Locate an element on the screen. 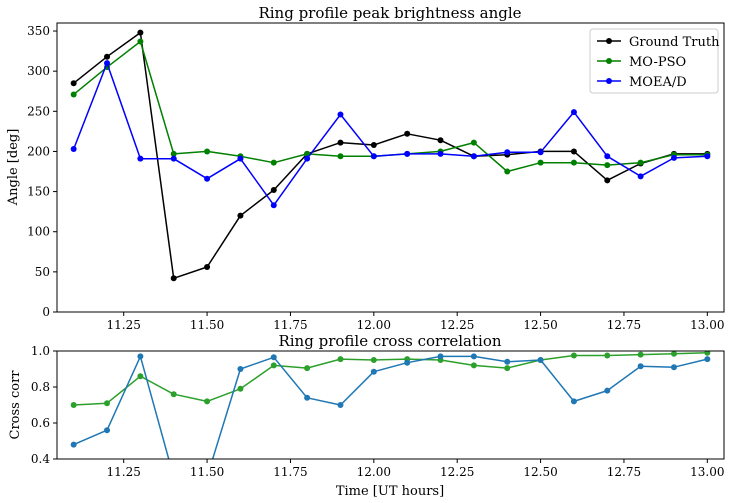 This screenshot has width=730, height=503. crosscorr-xtick-label: 11.25 is located at coordinates (124, 472).